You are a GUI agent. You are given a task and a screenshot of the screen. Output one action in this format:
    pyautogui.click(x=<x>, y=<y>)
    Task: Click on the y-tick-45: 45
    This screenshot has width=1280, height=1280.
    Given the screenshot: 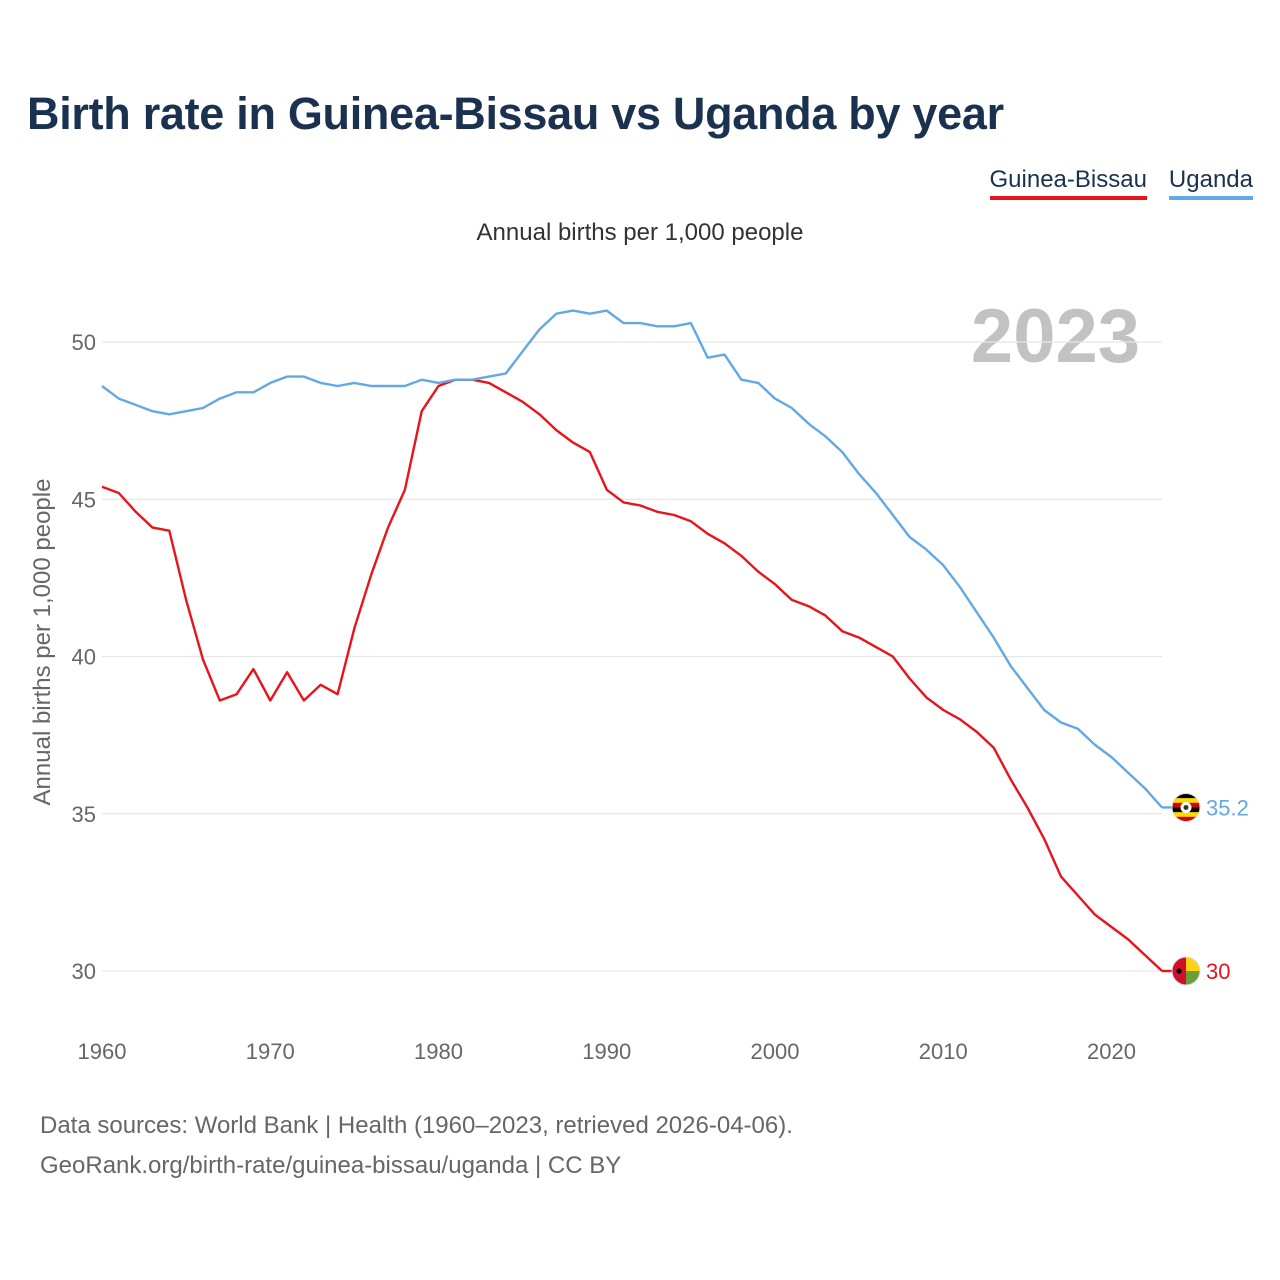 What is the action you would take?
    pyautogui.click(x=84, y=499)
    